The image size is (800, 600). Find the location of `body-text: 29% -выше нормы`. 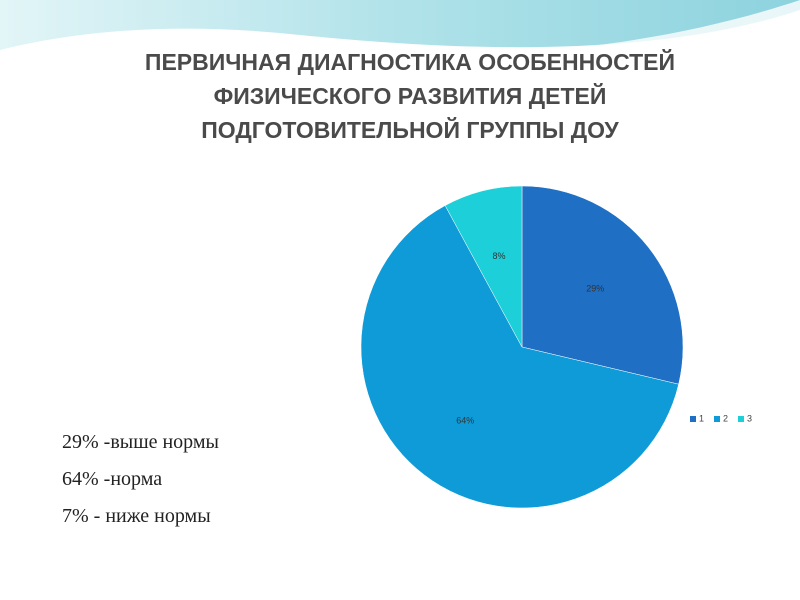

body-text: 29% -выше нормы is located at coordinates (140, 442).